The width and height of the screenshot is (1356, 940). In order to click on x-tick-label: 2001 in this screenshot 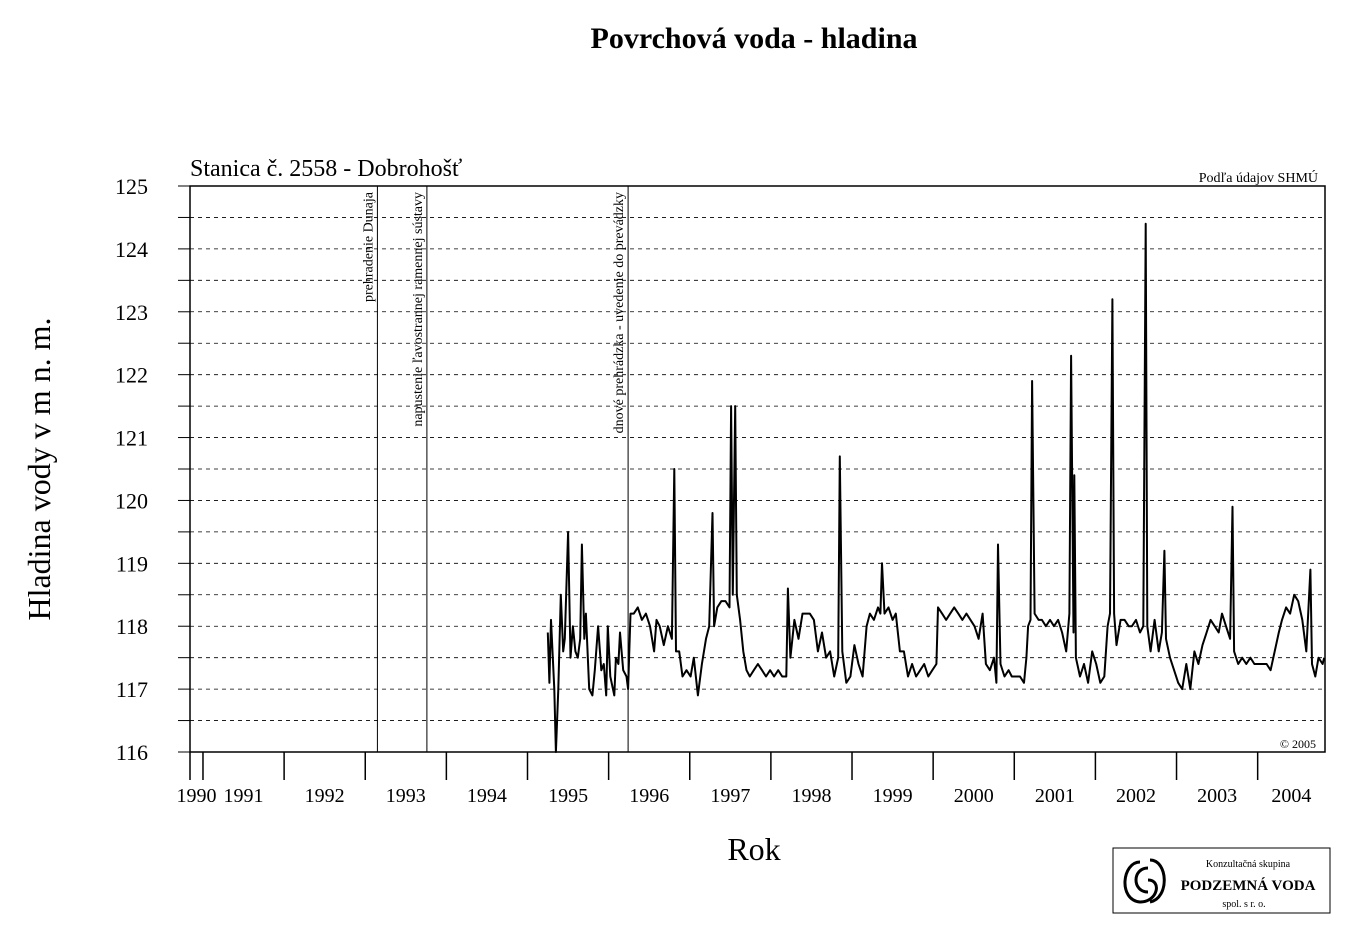, I will do `click(1055, 796)`.